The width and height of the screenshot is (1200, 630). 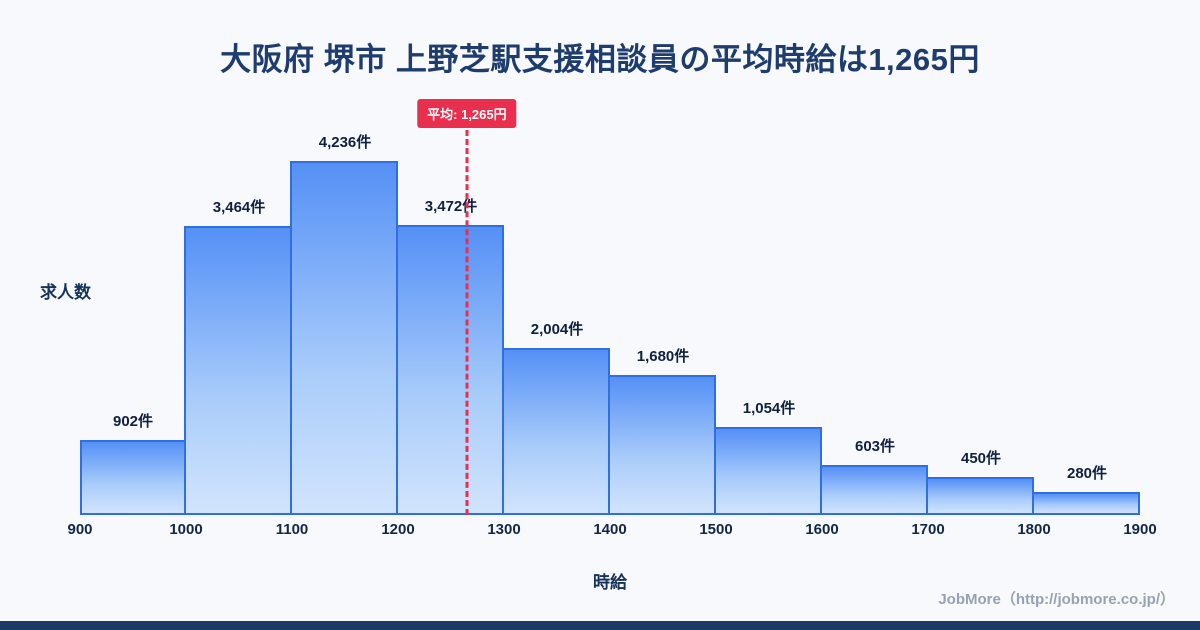 I want to click on x-tick-label: 1400, so click(x=610, y=529).